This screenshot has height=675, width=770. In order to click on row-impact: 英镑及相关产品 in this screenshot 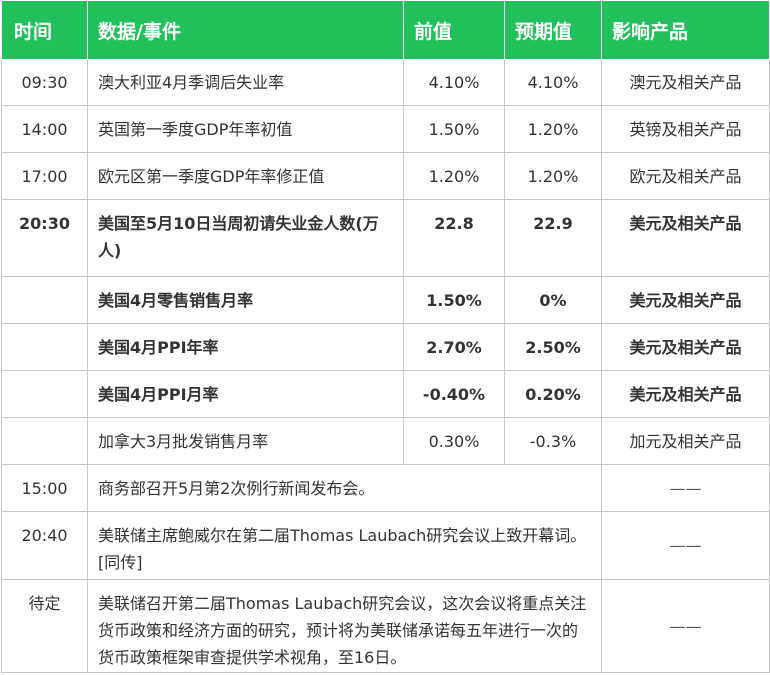, I will do `click(685, 129)`.